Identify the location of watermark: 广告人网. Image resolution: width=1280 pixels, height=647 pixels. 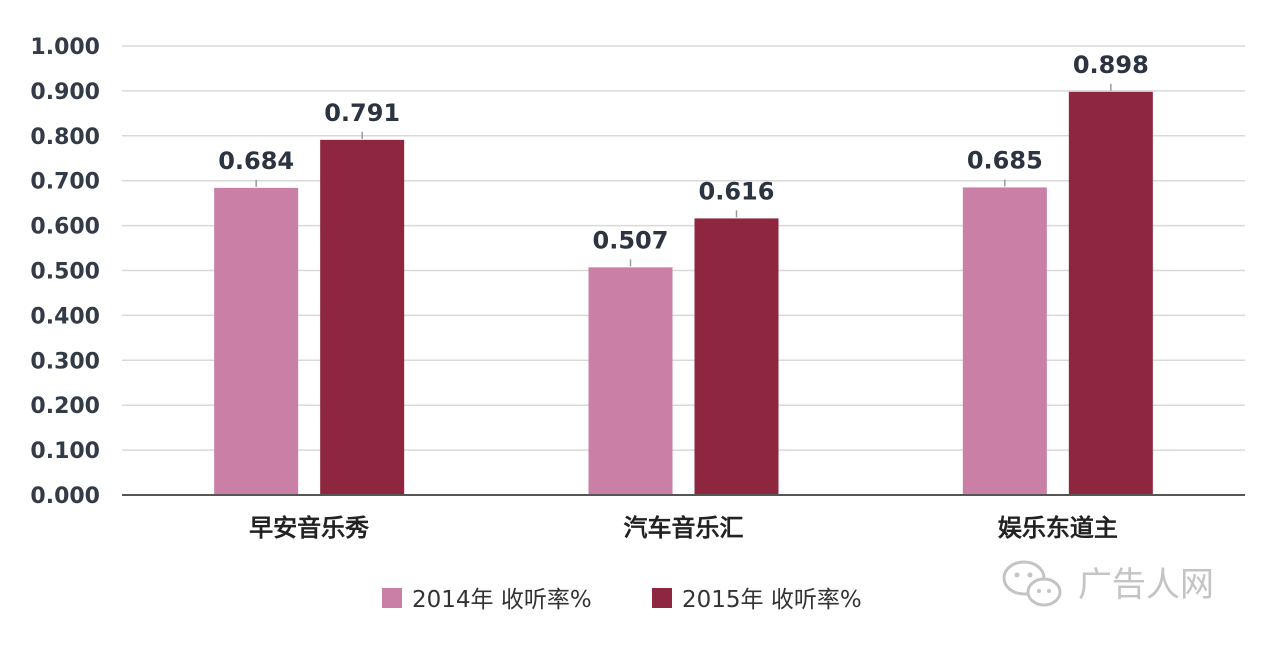
(1108, 583).